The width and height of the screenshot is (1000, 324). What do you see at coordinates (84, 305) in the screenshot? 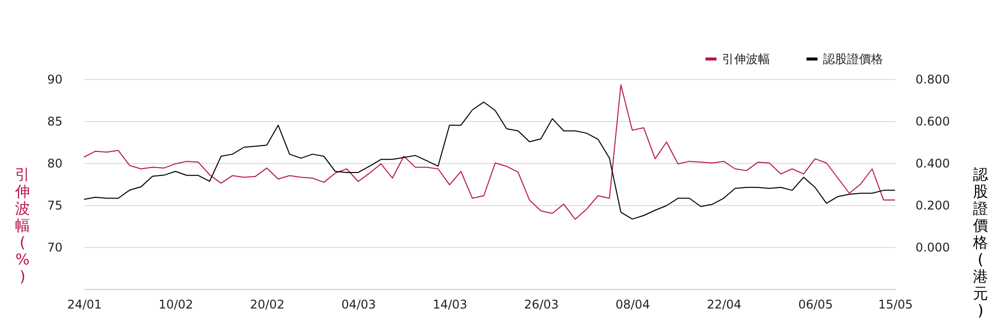
I see `x-tick-label: 24/01` at bounding box center [84, 305].